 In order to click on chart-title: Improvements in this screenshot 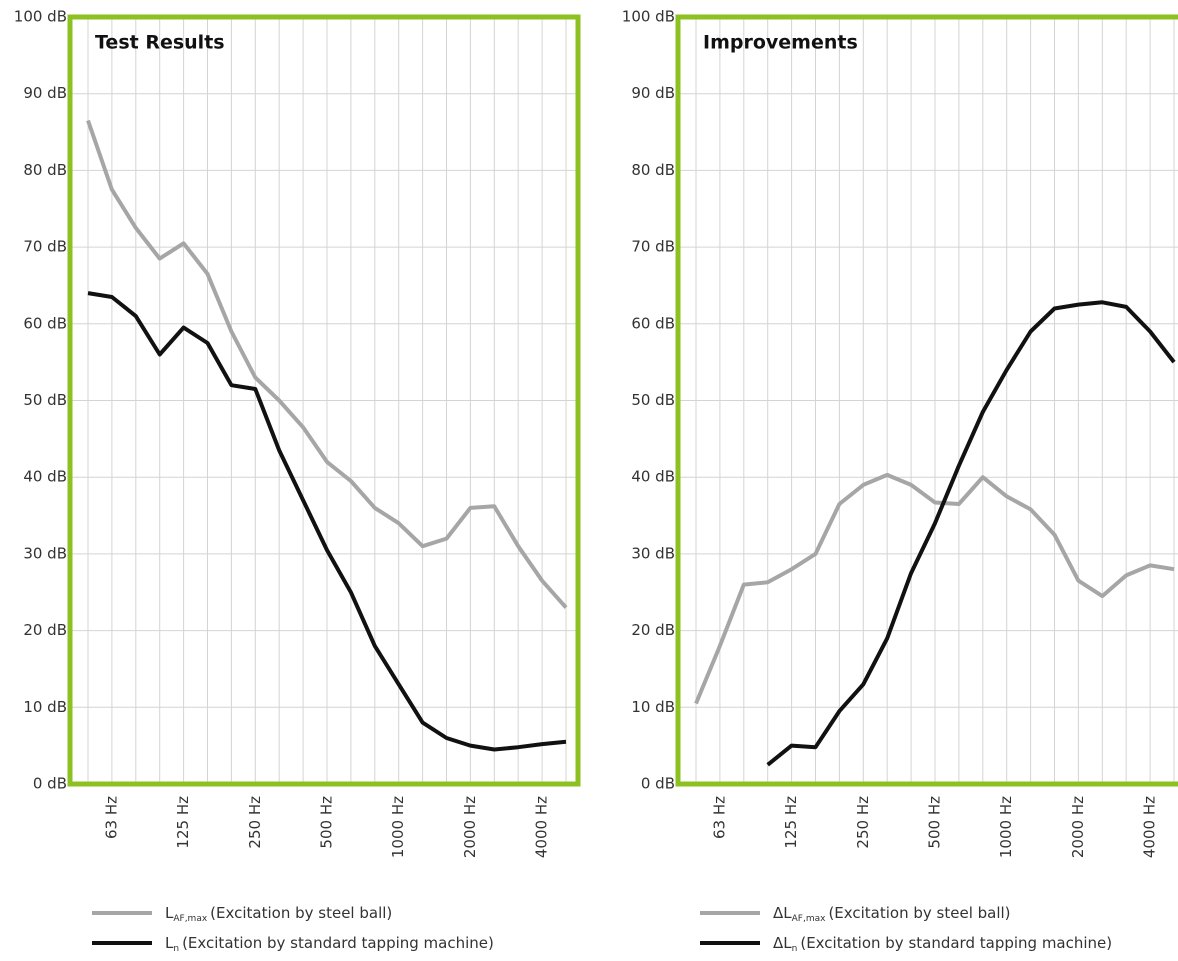, I will do `click(780, 43)`.